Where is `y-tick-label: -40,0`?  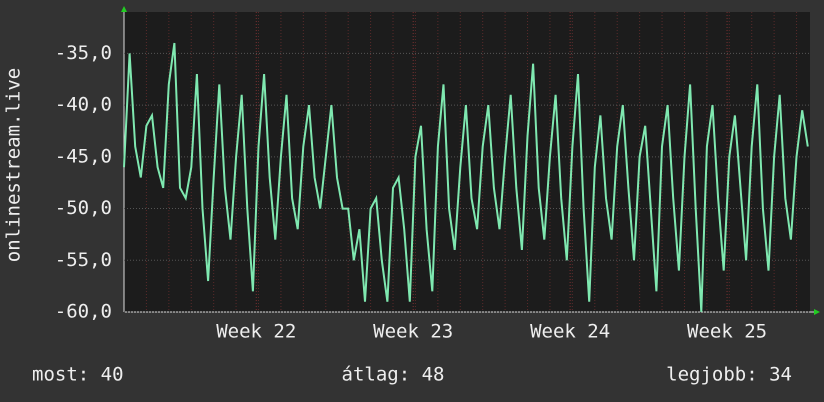
y-tick-label: -40,0 is located at coordinates (83, 105).